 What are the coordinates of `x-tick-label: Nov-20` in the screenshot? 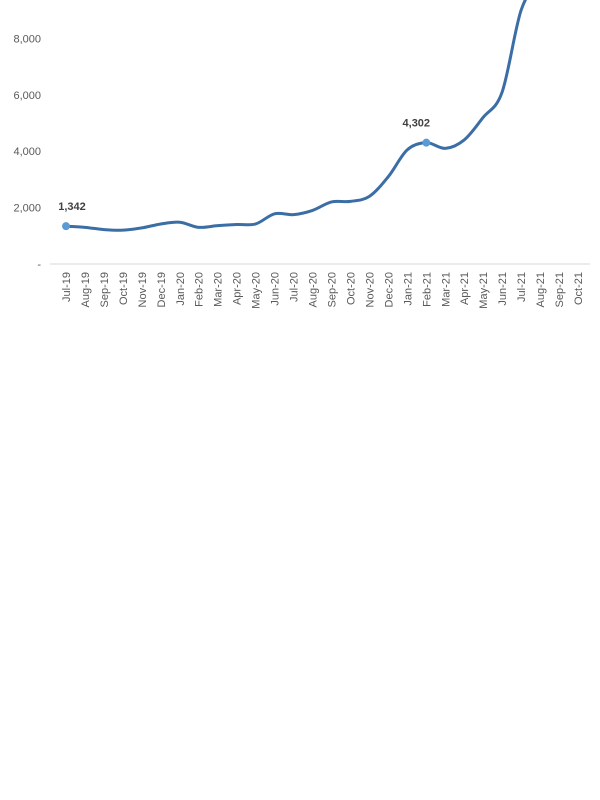 It's located at (370, 289).